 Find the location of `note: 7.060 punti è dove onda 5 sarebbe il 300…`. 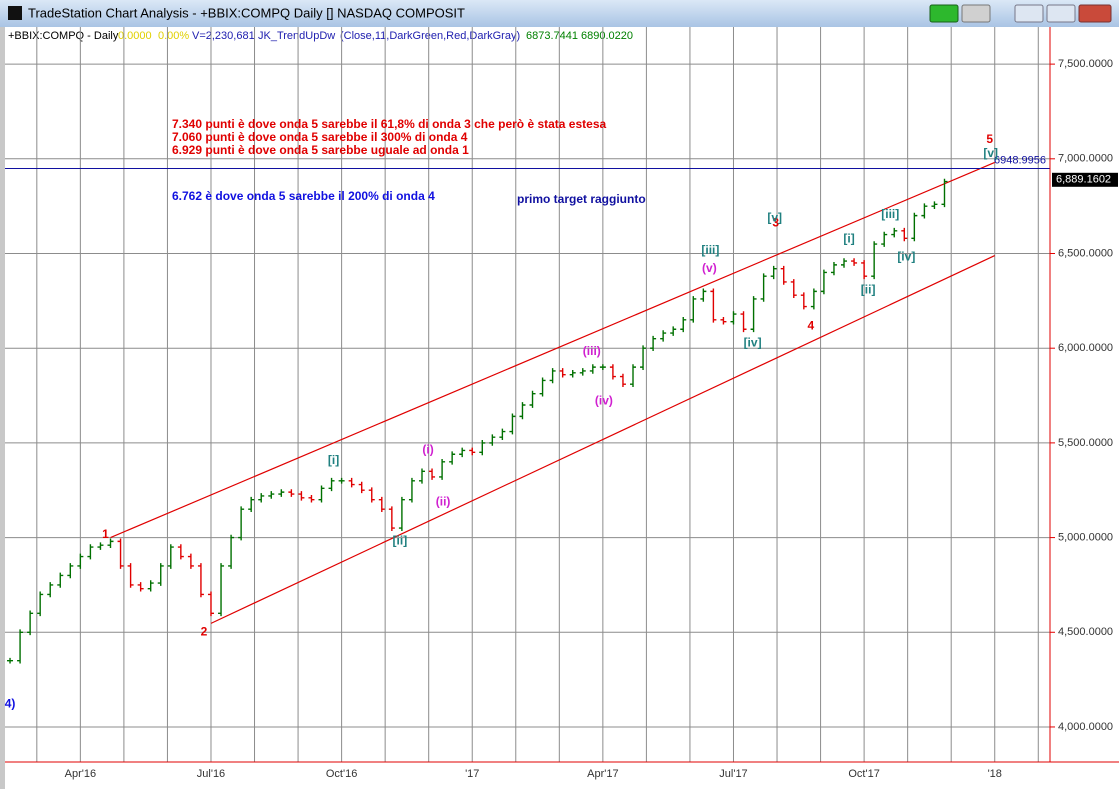

note: 7.060 punti è dove onda 5 sarebbe il 300… is located at coordinates (320, 137).